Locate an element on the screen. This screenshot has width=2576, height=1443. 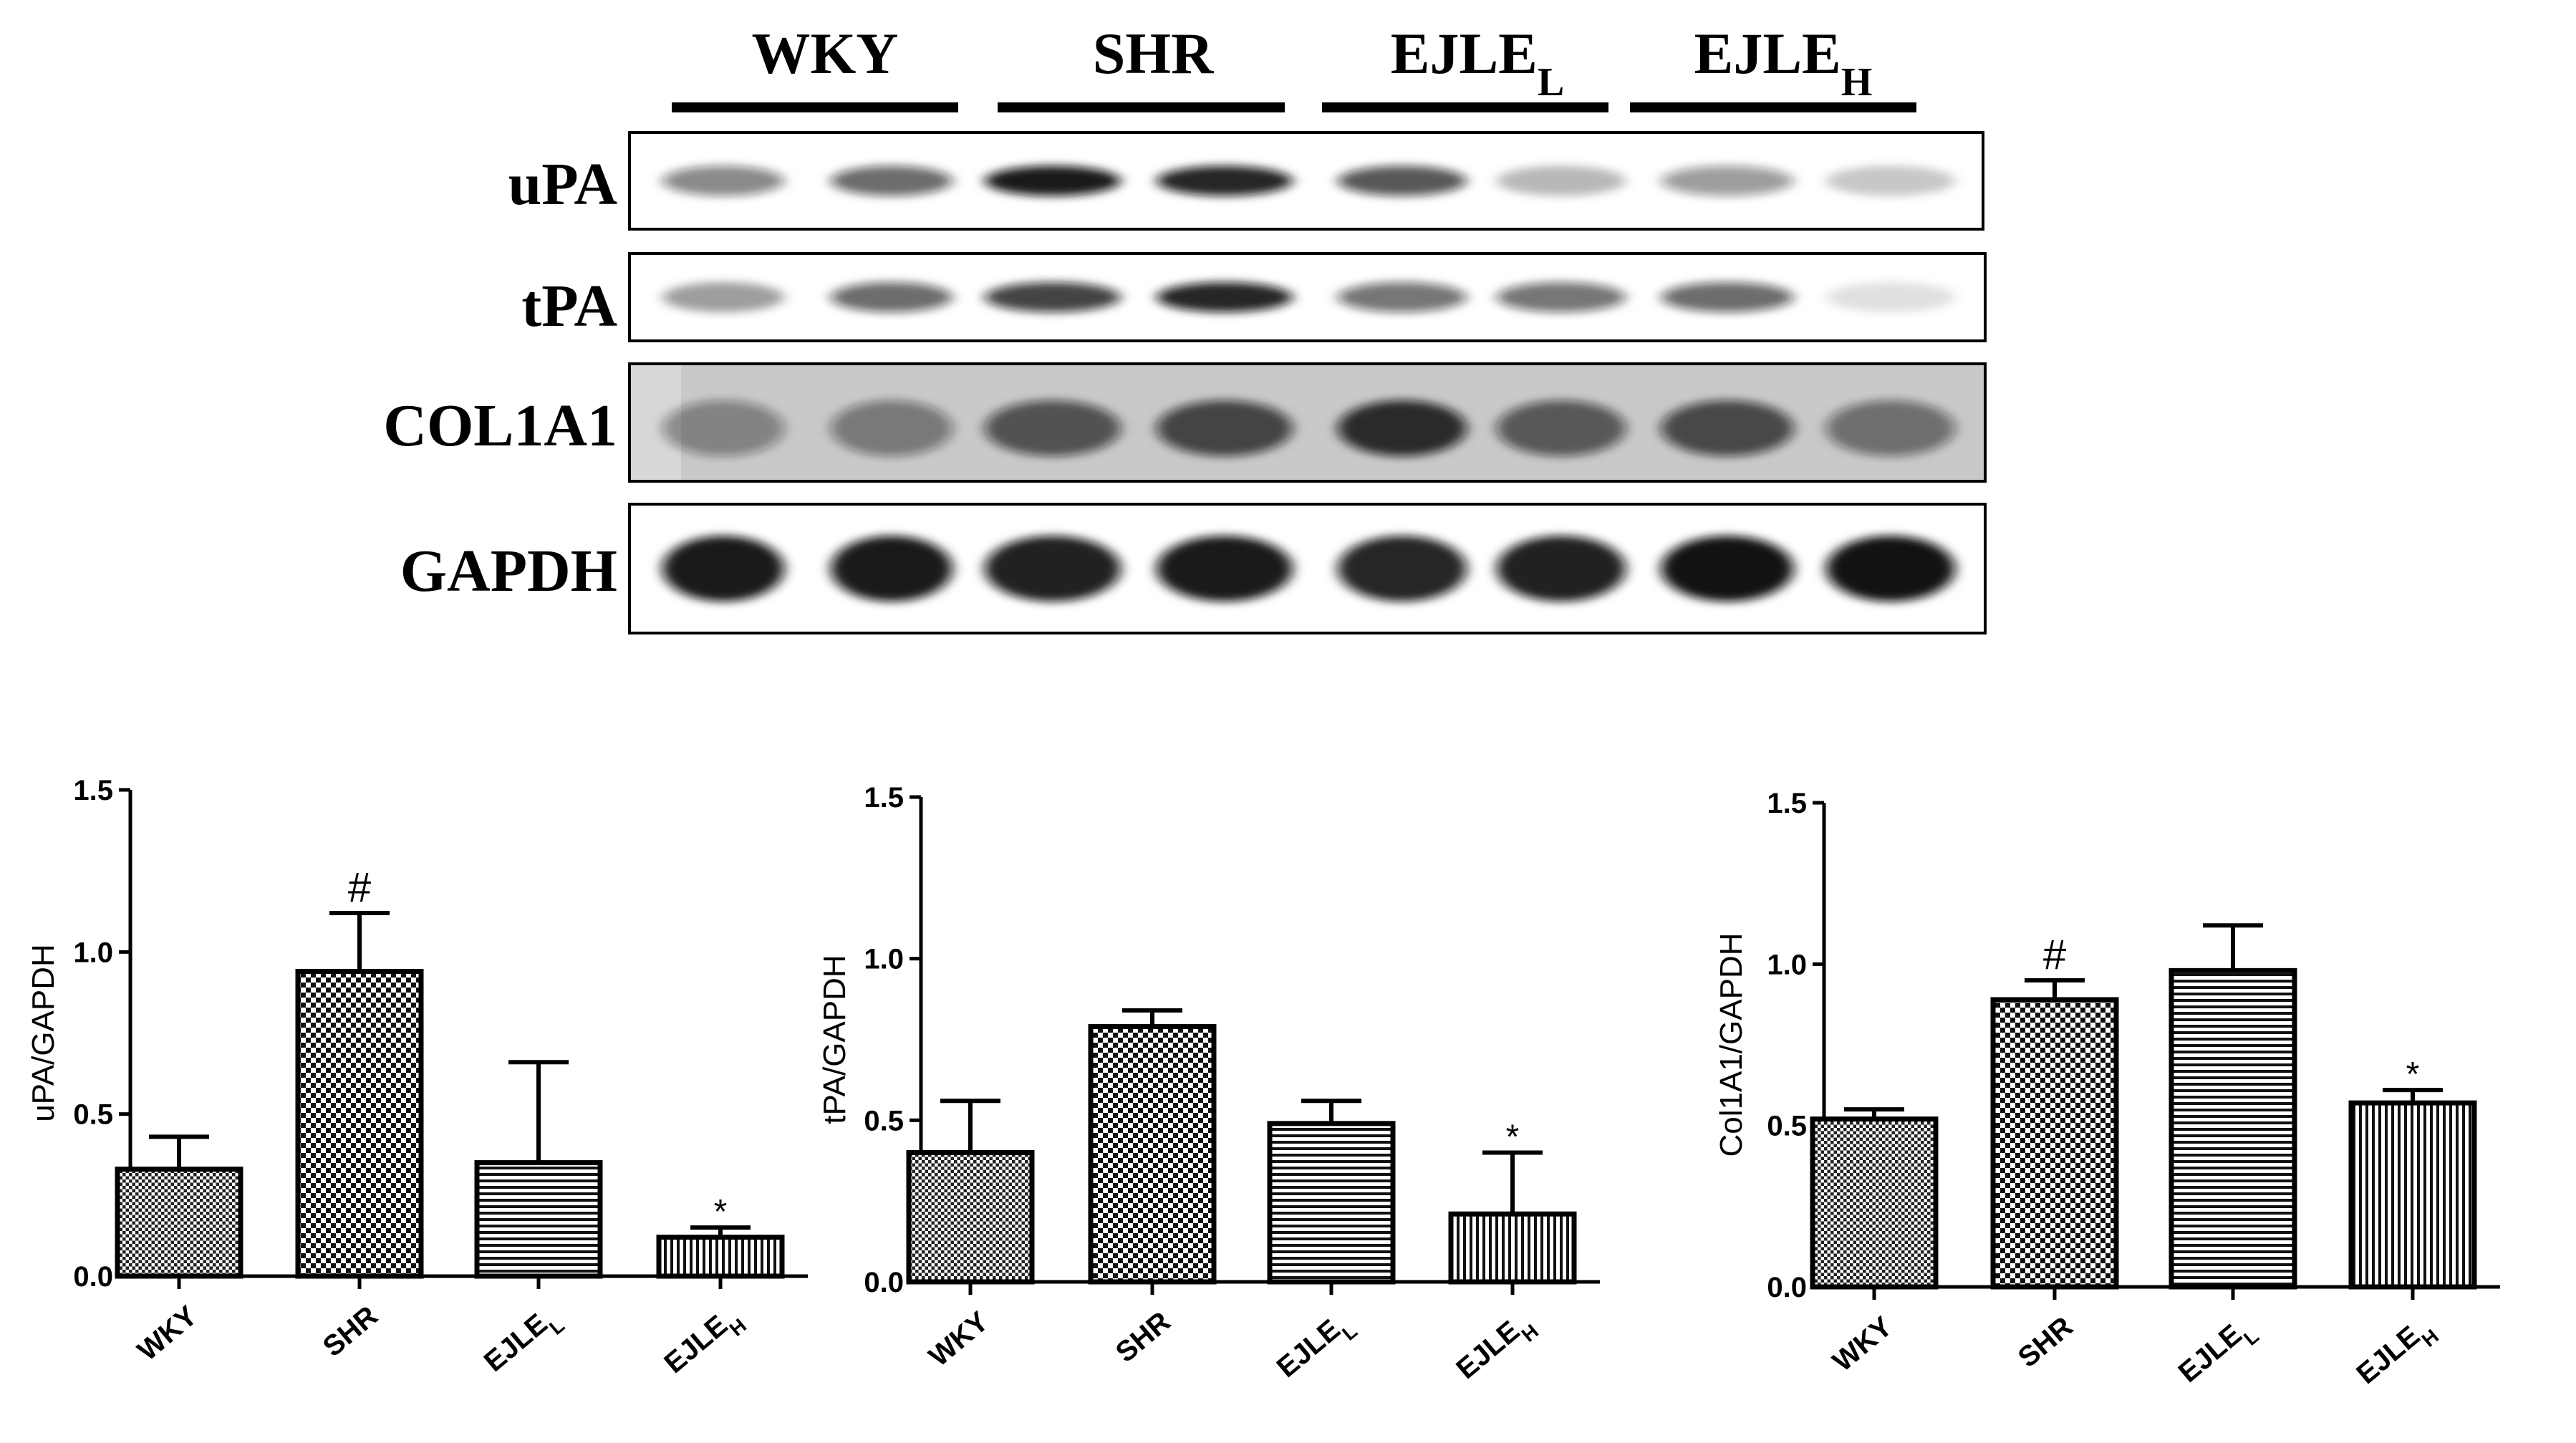
blot-group-name: SHR is located at coordinates (1153, 53).